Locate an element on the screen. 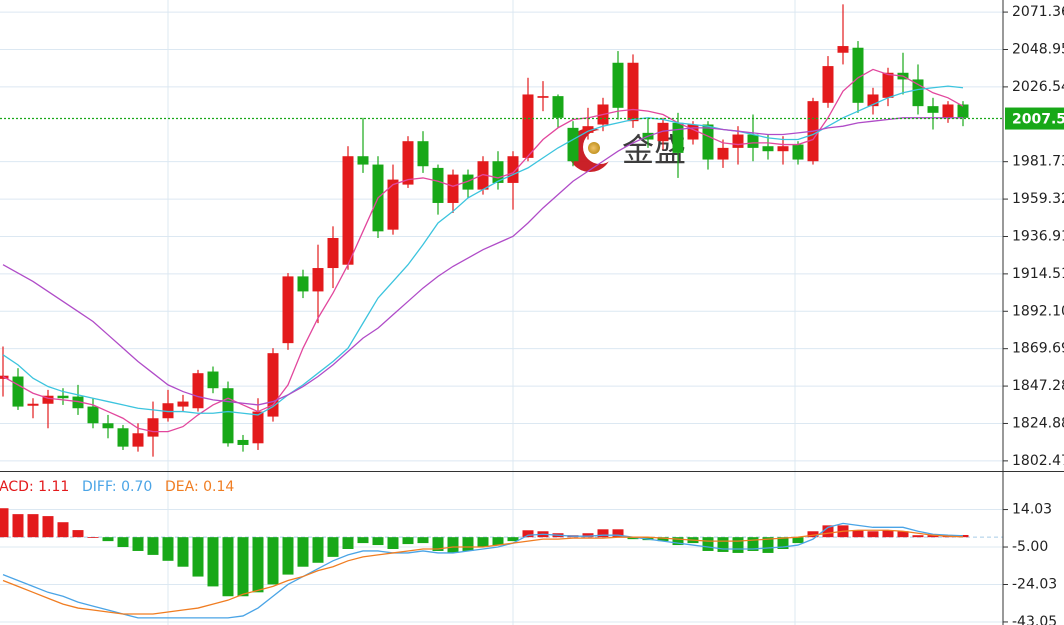 This screenshot has height=625, width=1064. y-tick-label: 1869.69 is located at coordinates (1038, 349).